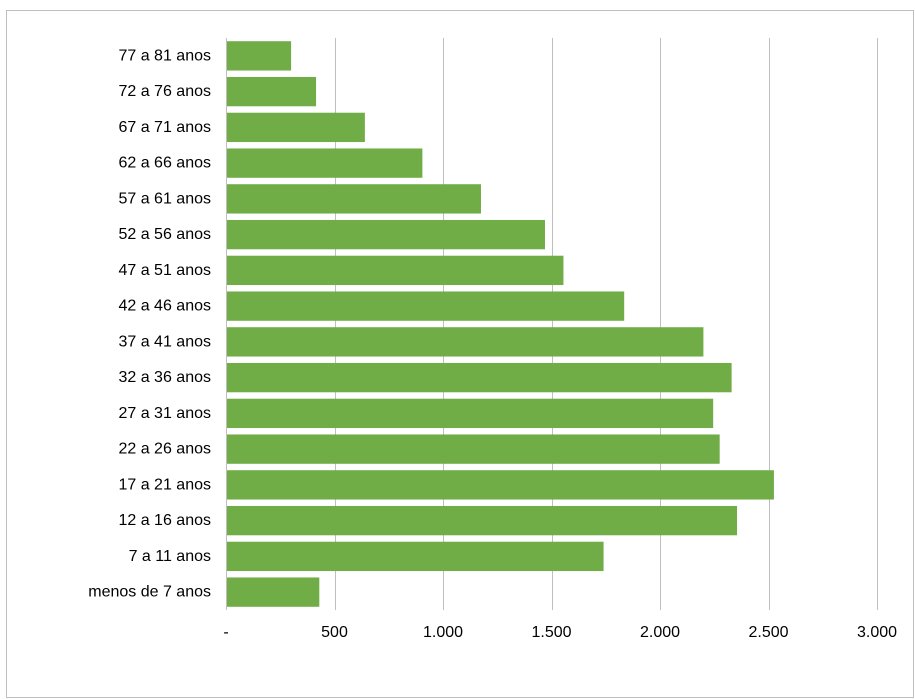 This screenshot has height=699, width=915. Describe the element at coordinates (164, 449) in the screenshot. I see `category-label: 22 a 26 anos` at that location.